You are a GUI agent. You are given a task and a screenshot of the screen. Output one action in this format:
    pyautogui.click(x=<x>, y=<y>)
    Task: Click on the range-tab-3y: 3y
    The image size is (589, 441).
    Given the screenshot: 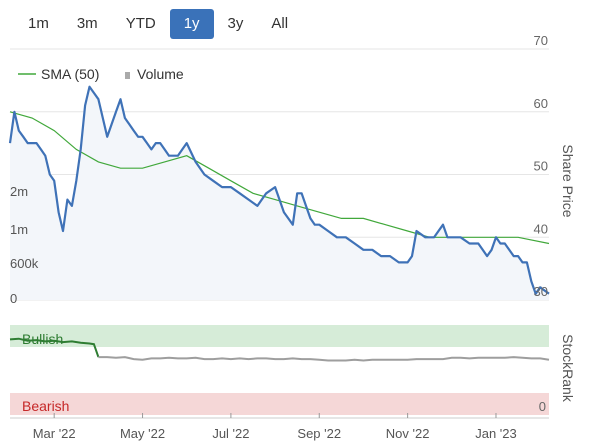 What is the action you would take?
    pyautogui.click(x=235, y=23)
    